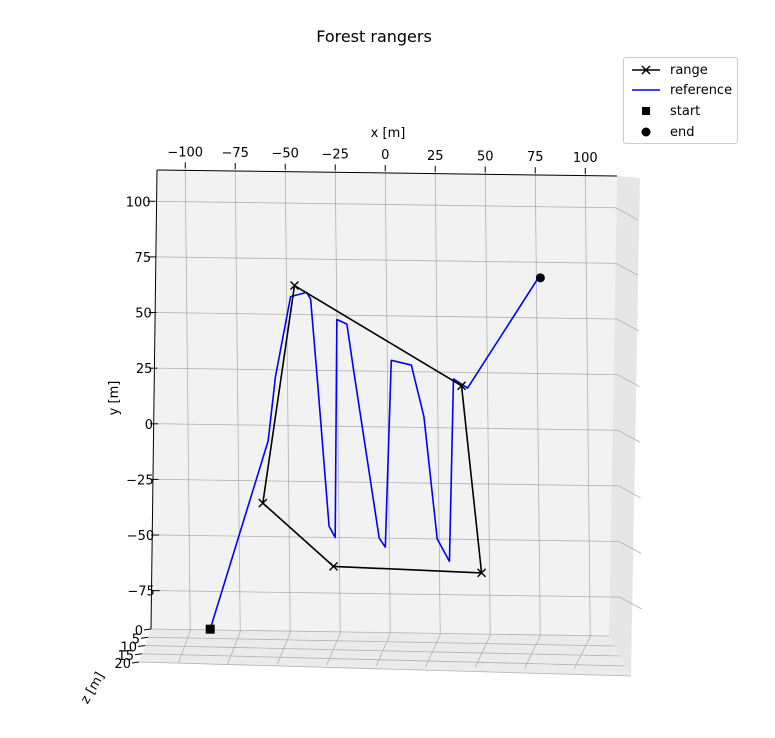 Image resolution: width=775 pixels, height=738 pixels. What do you see at coordinates (154, 399) in the screenshot?
I see `y-axis-line` at bounding box center [154, 399].